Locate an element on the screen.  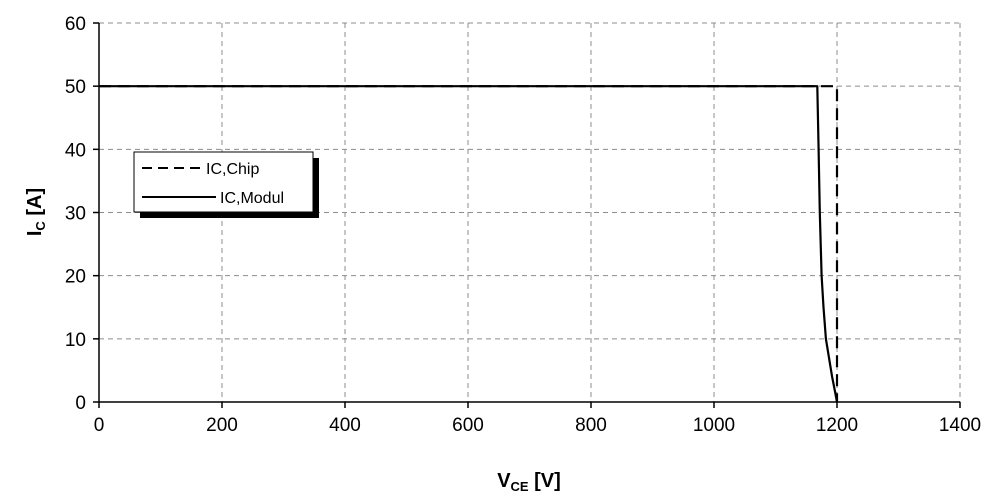
y-tick-label: 40 is located at coordinates (75, 150).